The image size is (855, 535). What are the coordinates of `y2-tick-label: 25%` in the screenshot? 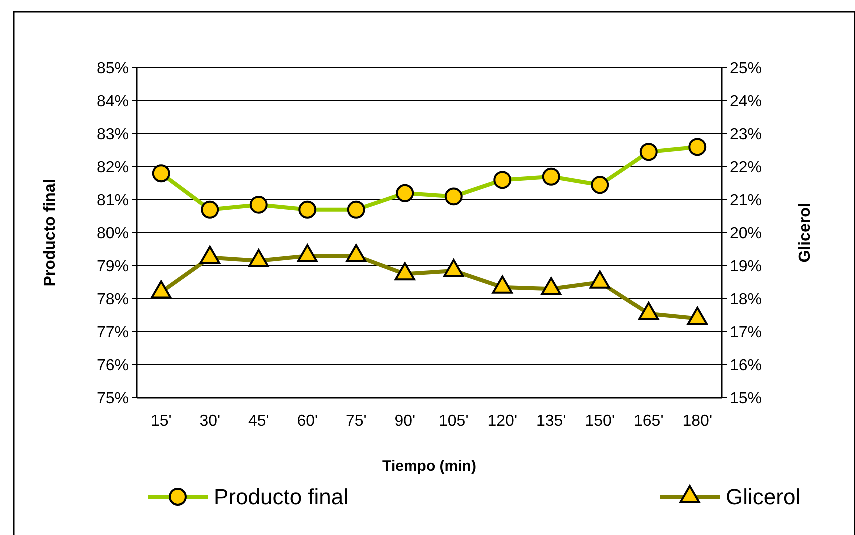 It's located at (746, 69).